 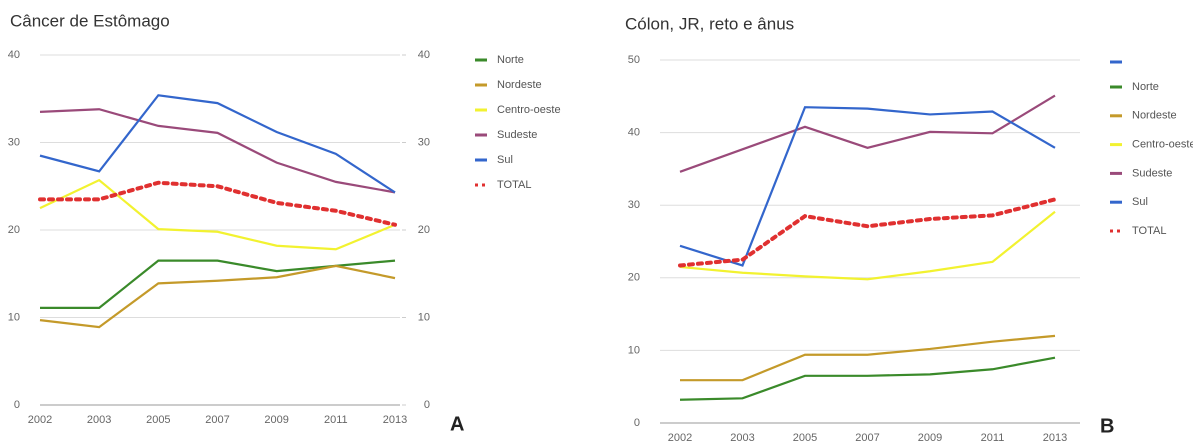 I want to click on y2-tick-label: 10, so click(x=424, y=317).